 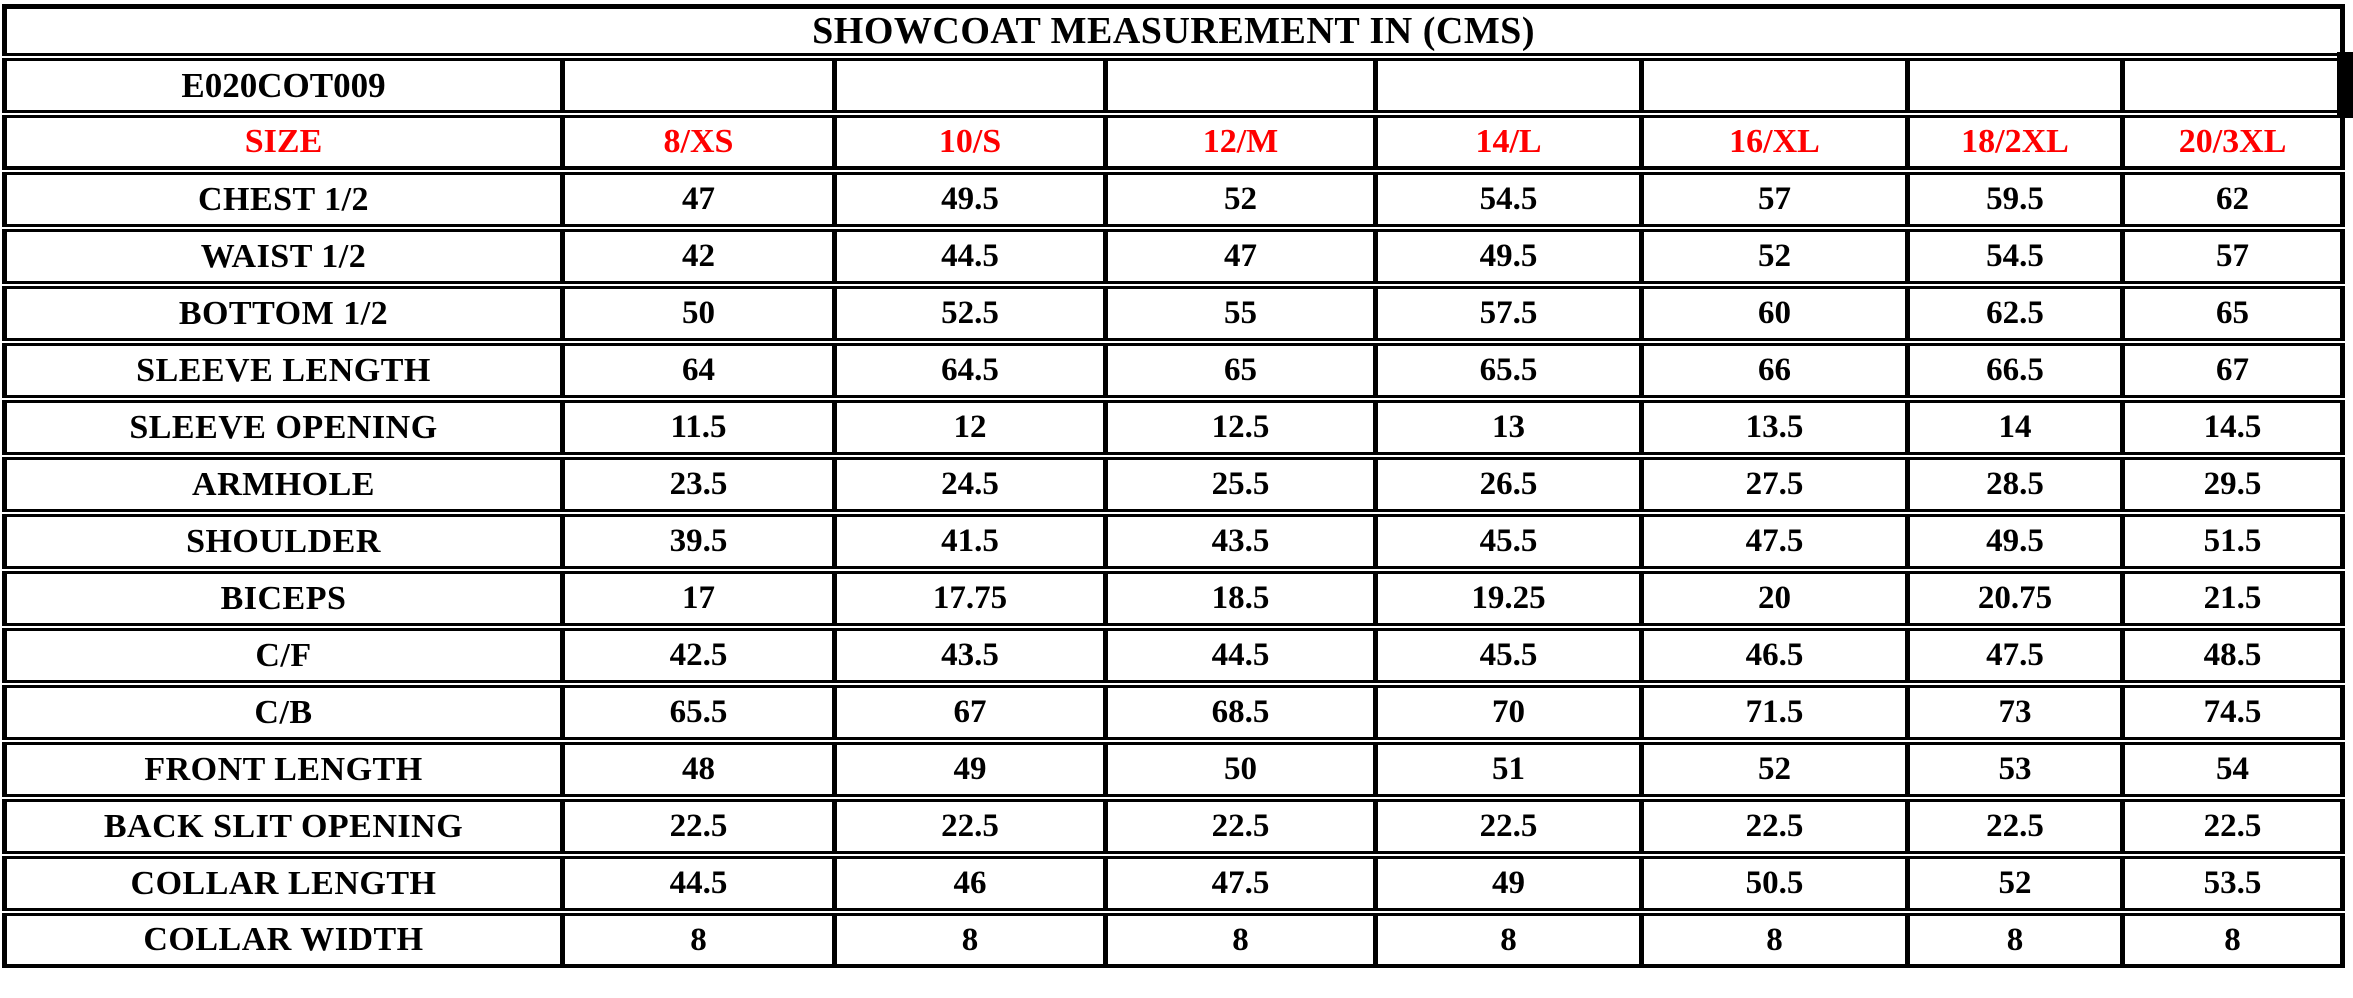 What do you see at coordinates (1511, 484) in the screenshot?
I see `value-cell: 26.5` at bounding box center [1511, 484].